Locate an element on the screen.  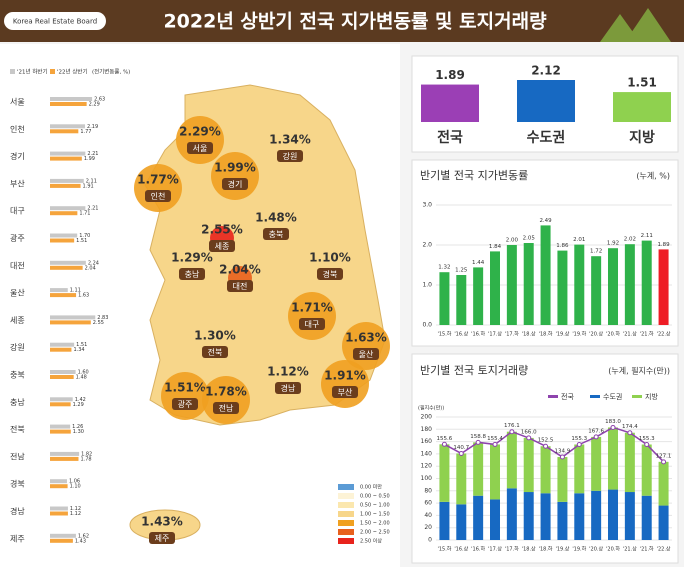
legend-label: '22년 상반기 is located at coordinates (72, 72).